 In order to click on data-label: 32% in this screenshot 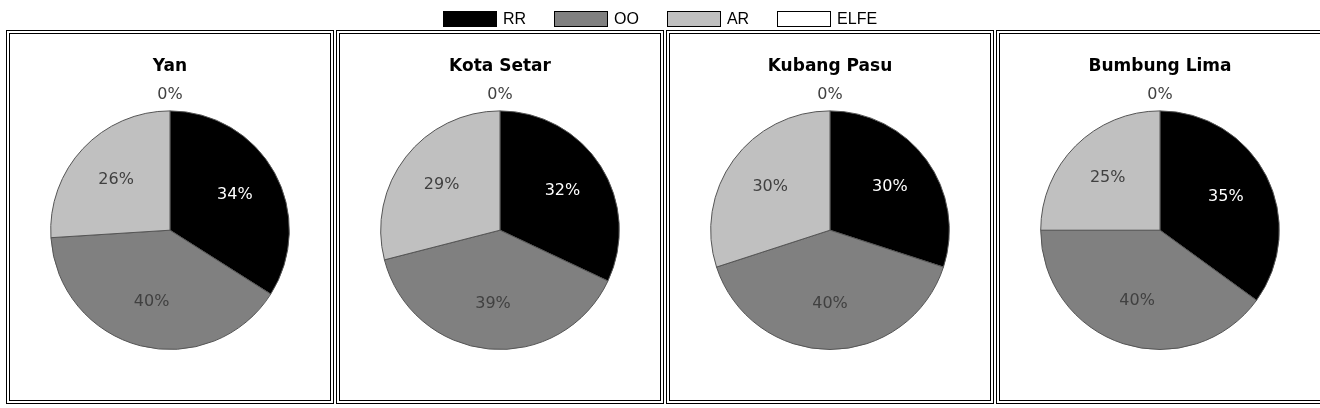, I will do `click(562, 189)`.